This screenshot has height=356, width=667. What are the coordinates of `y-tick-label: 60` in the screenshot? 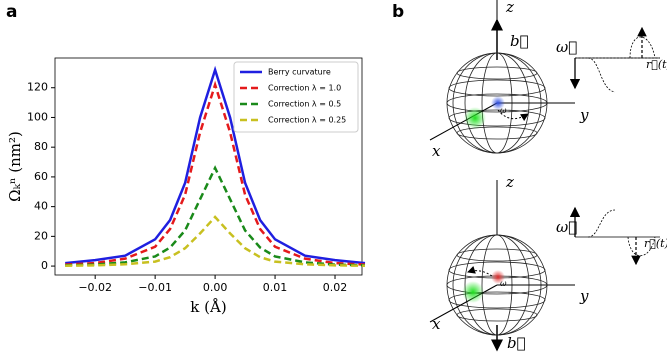 It's located at (41, 176).